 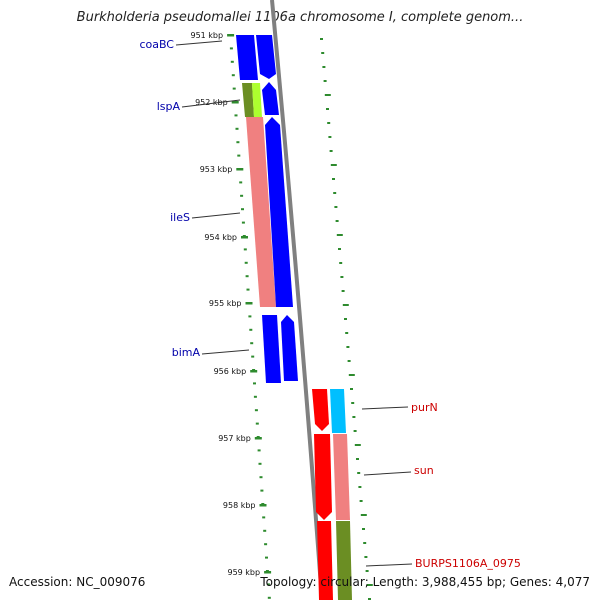 What do you see at coordinates (169, 106) in the screenshot?
I see `gene-label-lspA: lspA` at bounding box center [169, 106].